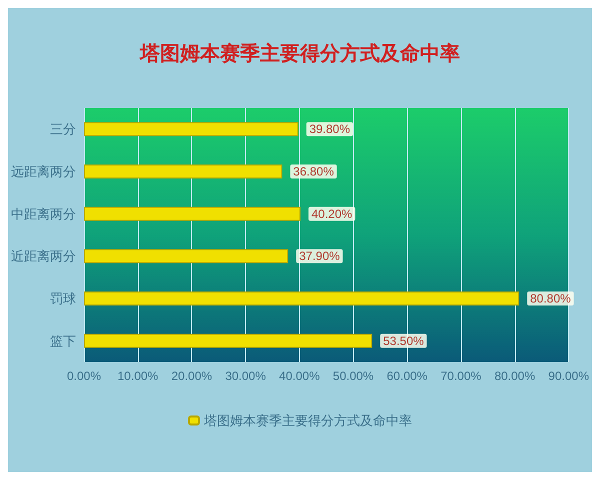 Image resolution: width=600 pixels, height=480 pixels. What do you see at coordinates (515, 376) in the screenshot?
I see `x-tick-label: 80.00%` at bounding box center [515, 376].